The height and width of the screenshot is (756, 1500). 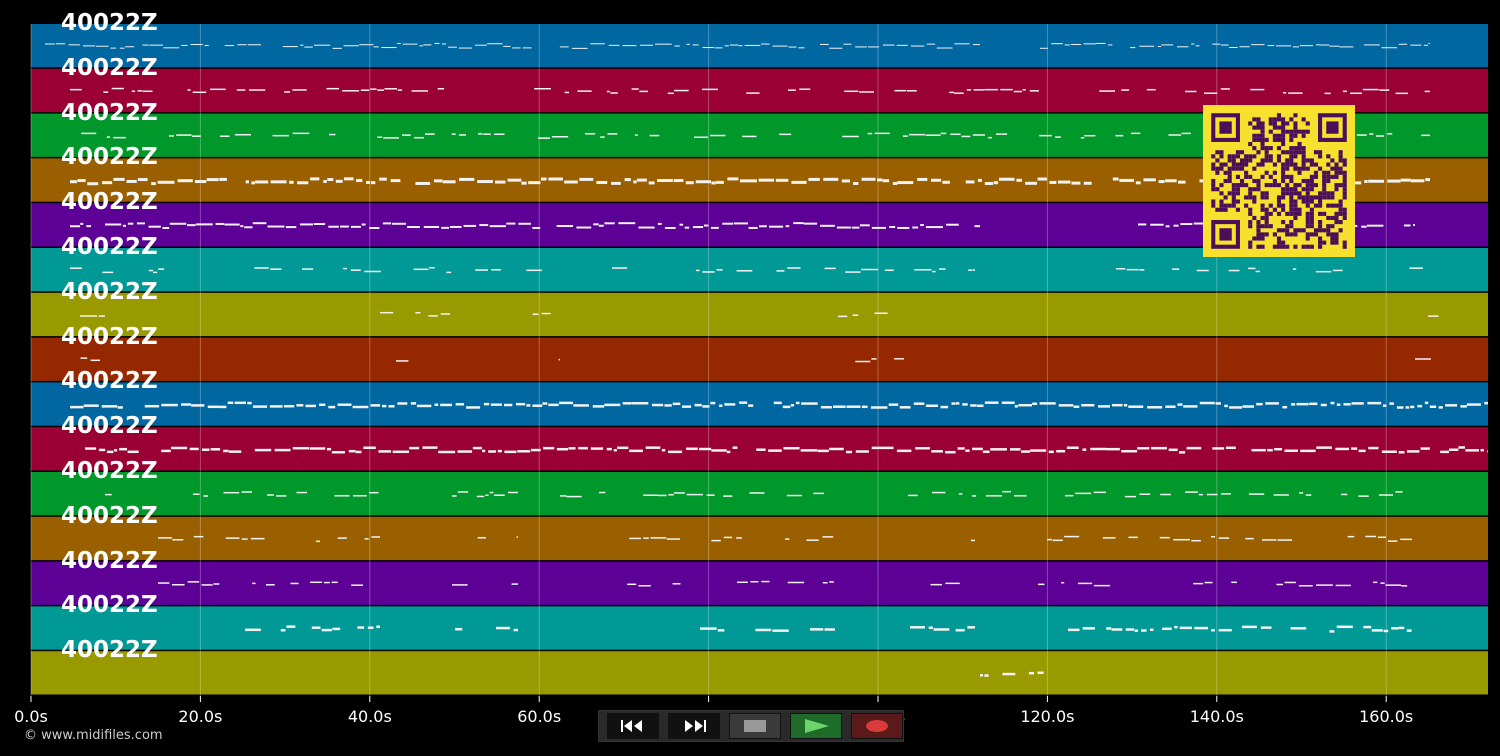 I want to click on record-button, so click(x=877, y=726).